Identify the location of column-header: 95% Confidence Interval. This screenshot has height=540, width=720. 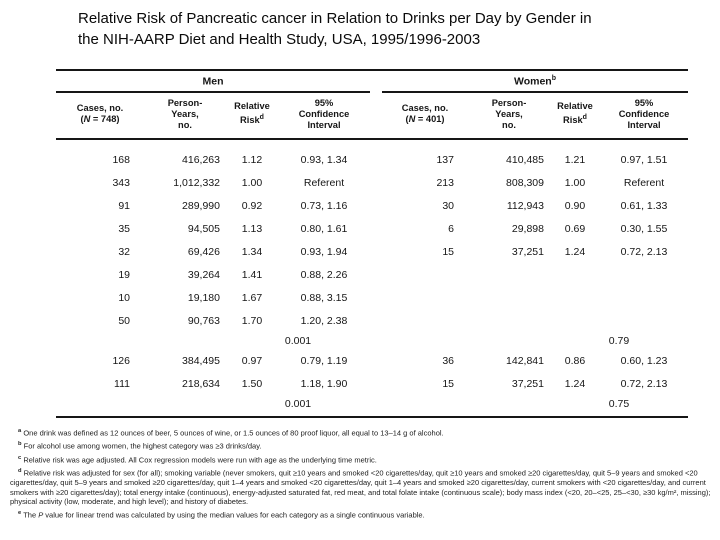
(324, 115).